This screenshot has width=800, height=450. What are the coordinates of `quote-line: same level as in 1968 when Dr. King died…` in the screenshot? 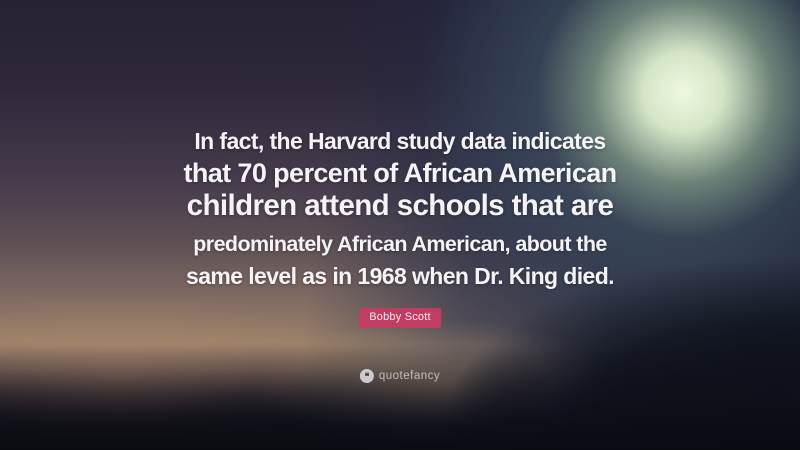 It's located at (400, 276).